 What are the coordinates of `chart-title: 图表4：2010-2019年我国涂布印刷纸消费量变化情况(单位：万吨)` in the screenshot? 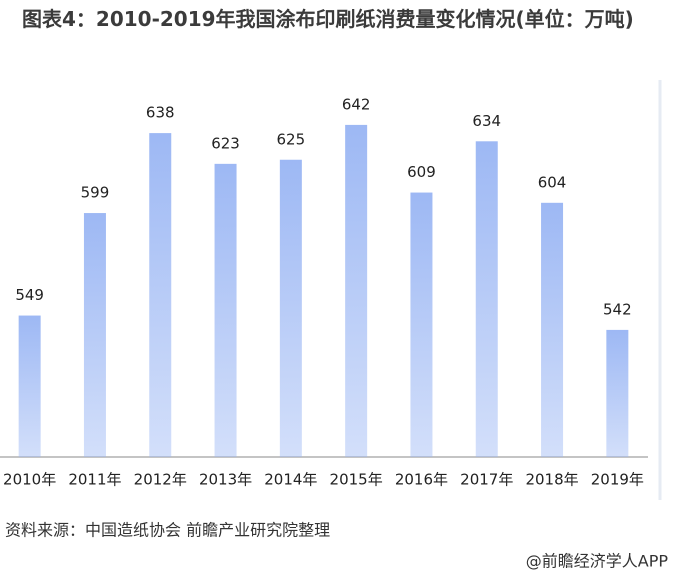 It's located at (328, 19).